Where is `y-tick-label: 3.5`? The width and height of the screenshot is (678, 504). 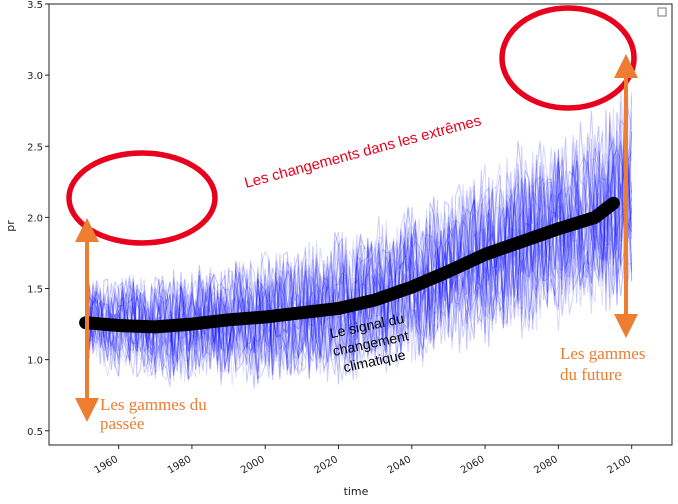 y-tick-label: 3.5 is located at coordinates (35, 5).